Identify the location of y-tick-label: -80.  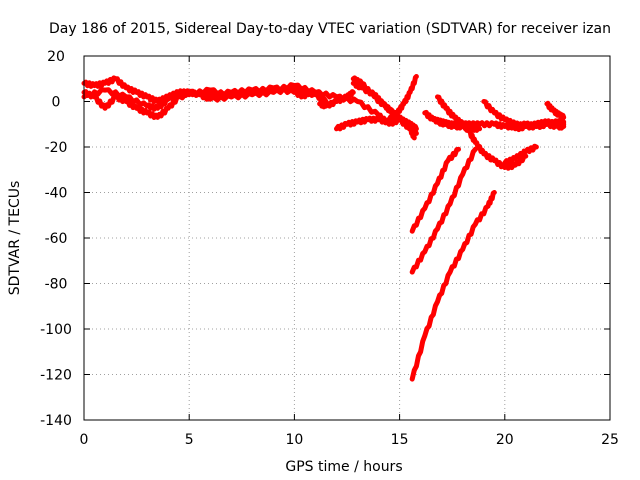
(56, 285).